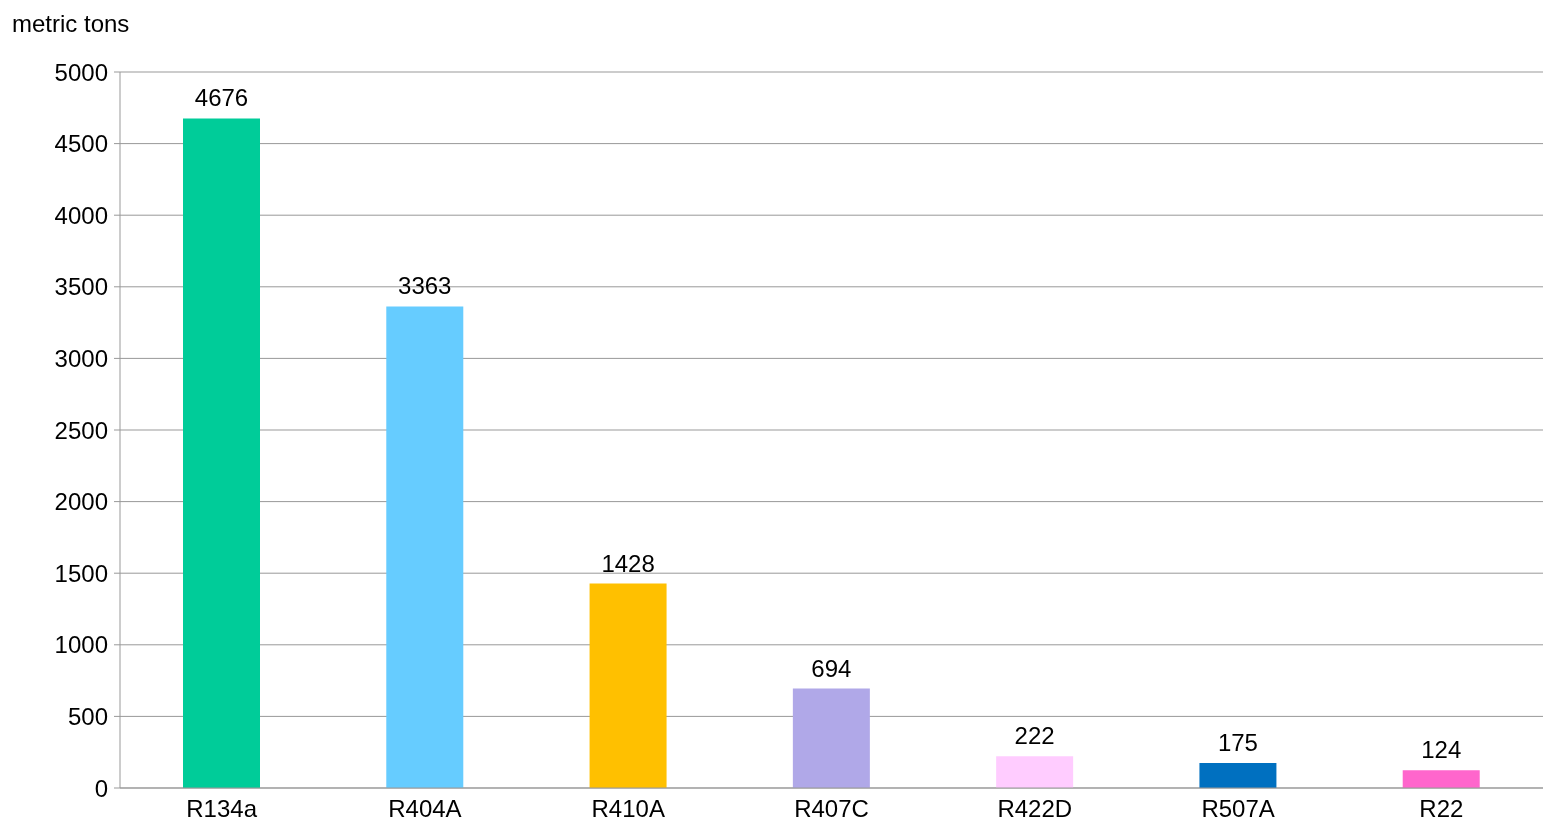 The width and height of the screenshot is (1551, 834). Describe the element at coordinates (81, 358) in the screenshot. I see `y-tick-label: 3000` at that location.